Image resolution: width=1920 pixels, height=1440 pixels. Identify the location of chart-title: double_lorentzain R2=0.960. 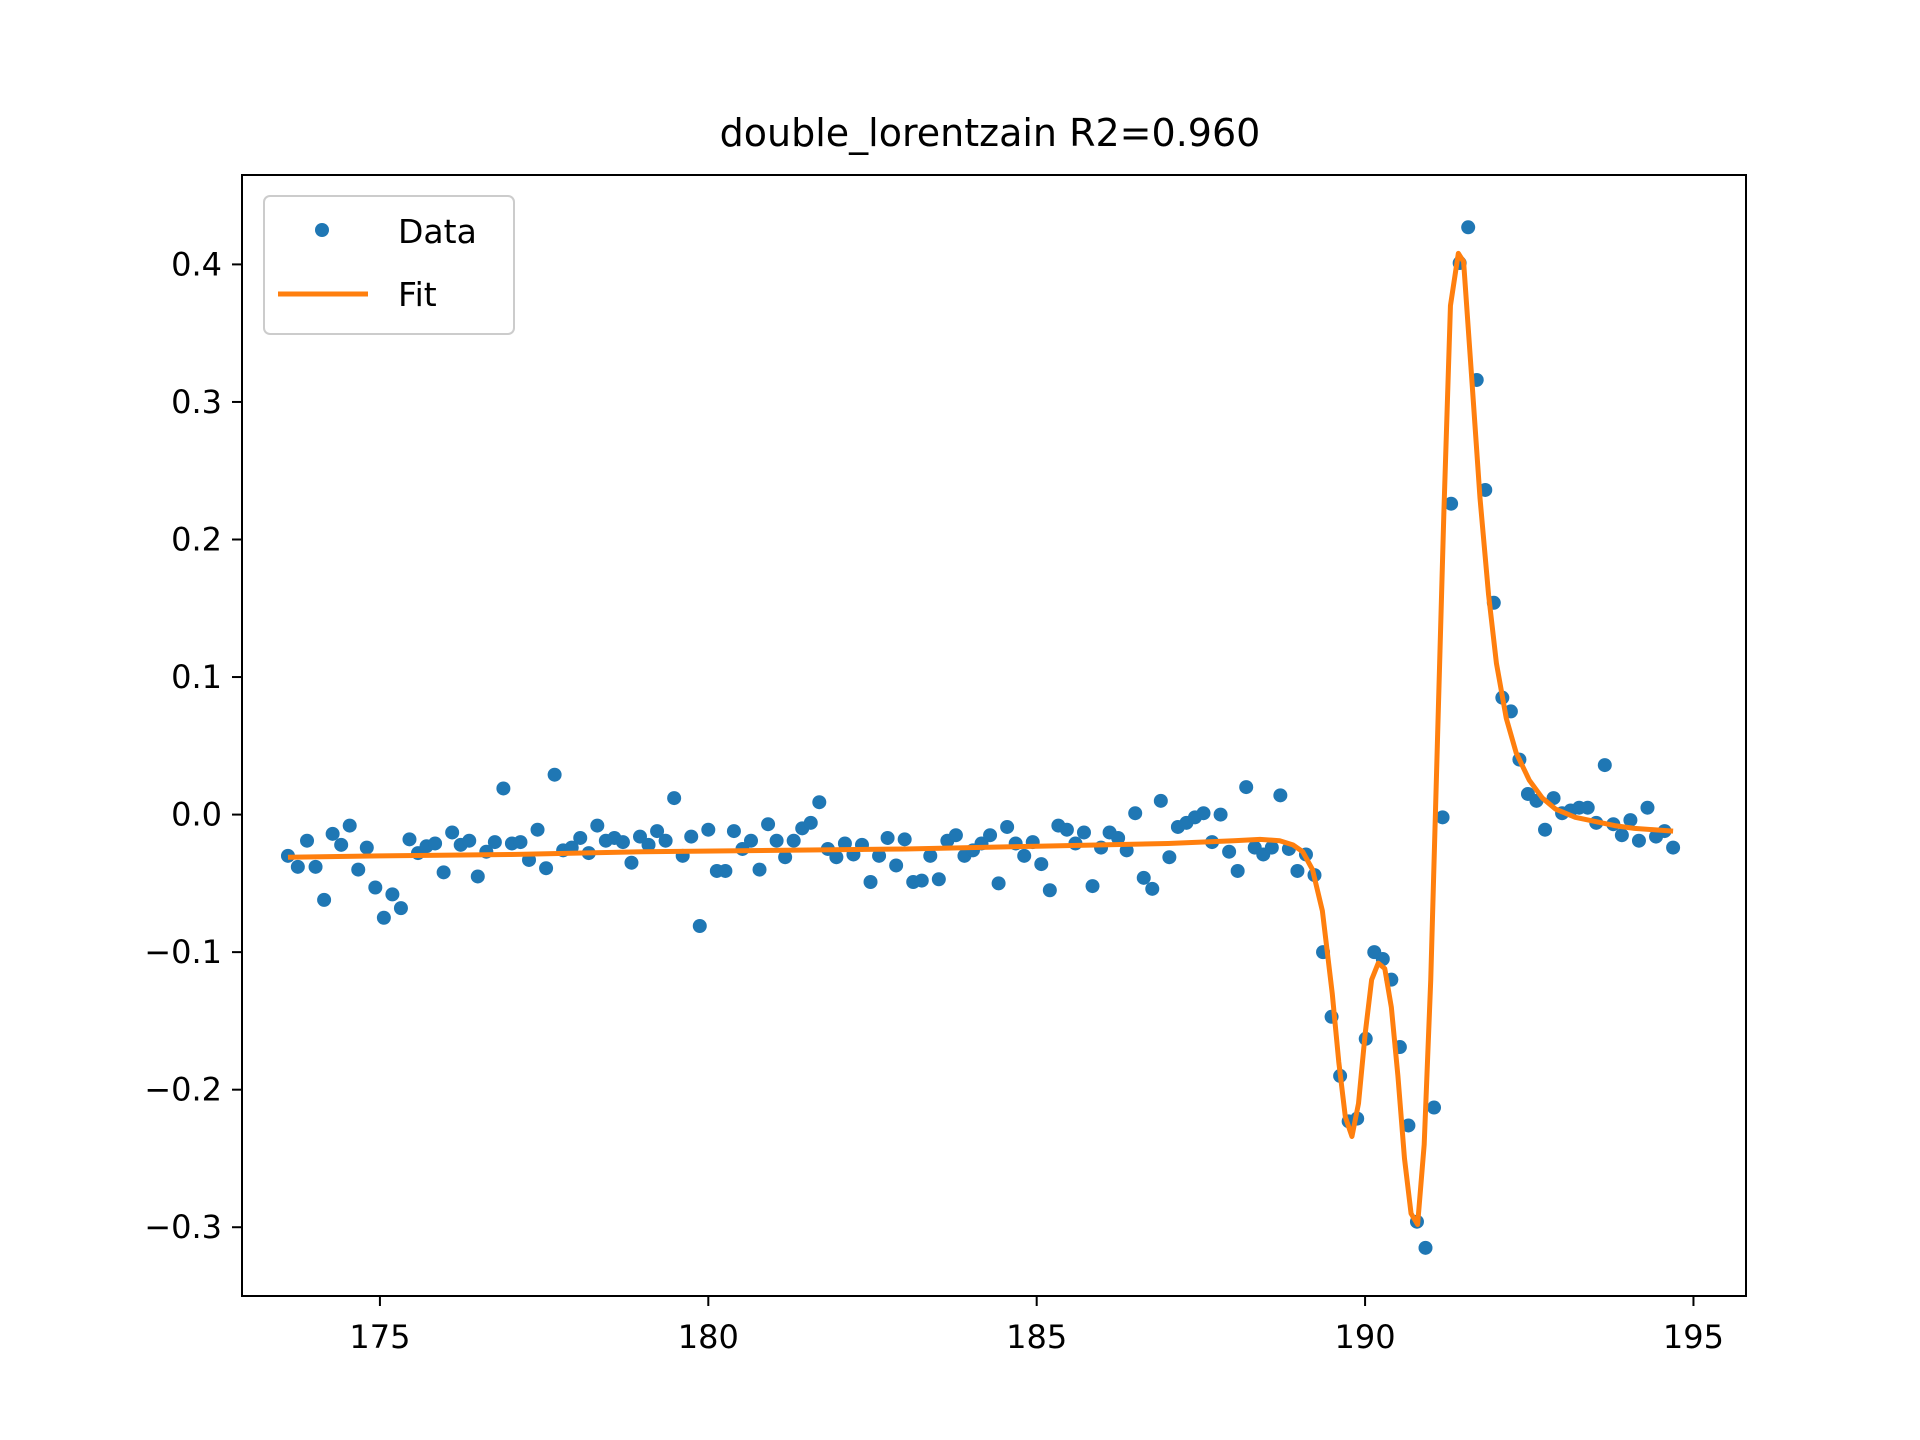
(990, 133).